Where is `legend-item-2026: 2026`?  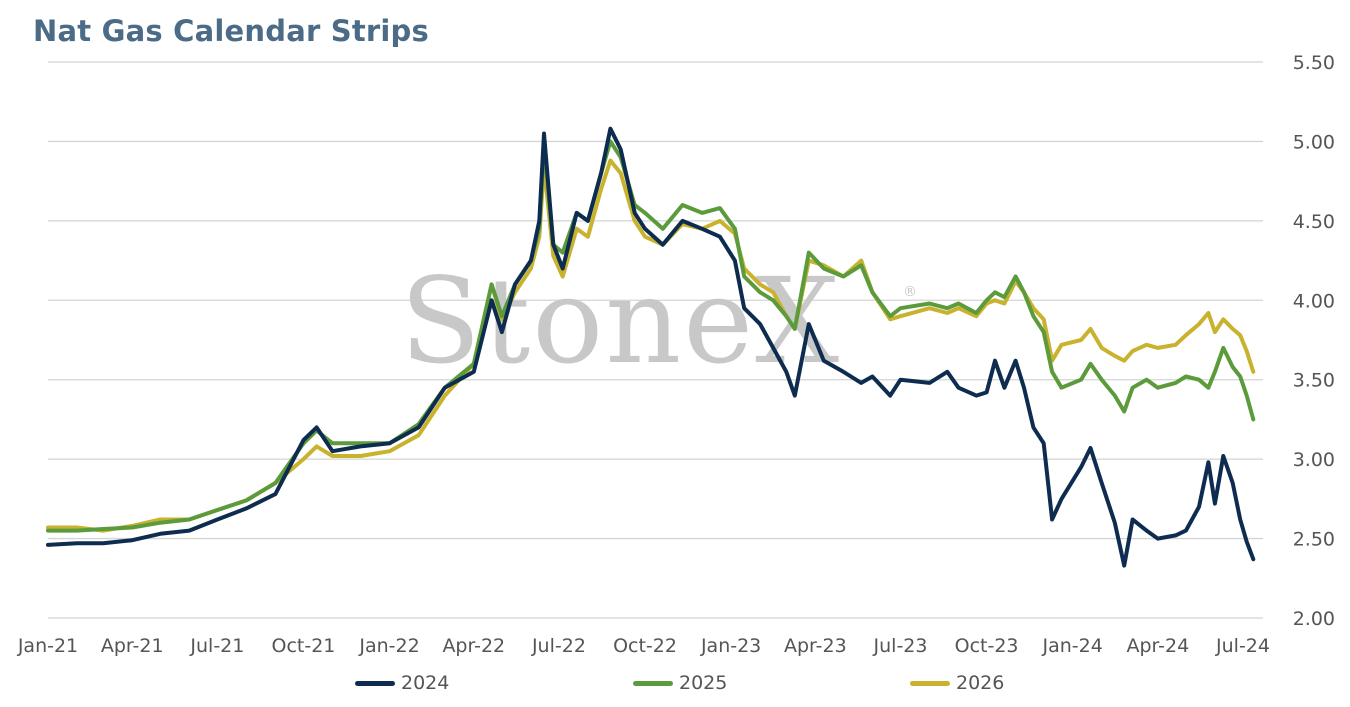 legend-item-2026: 2026 is located at coordinates (957, 683).